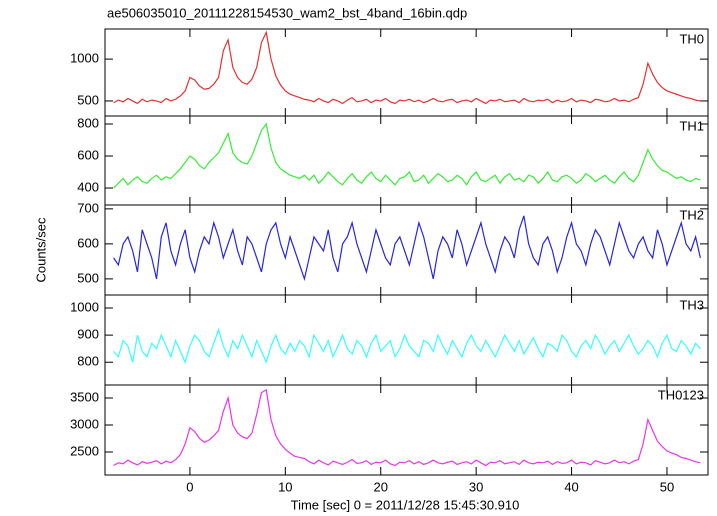  Describe the element at coordinates (691, 125) in the screenshot. I see `panel-label: TH1` at that location.